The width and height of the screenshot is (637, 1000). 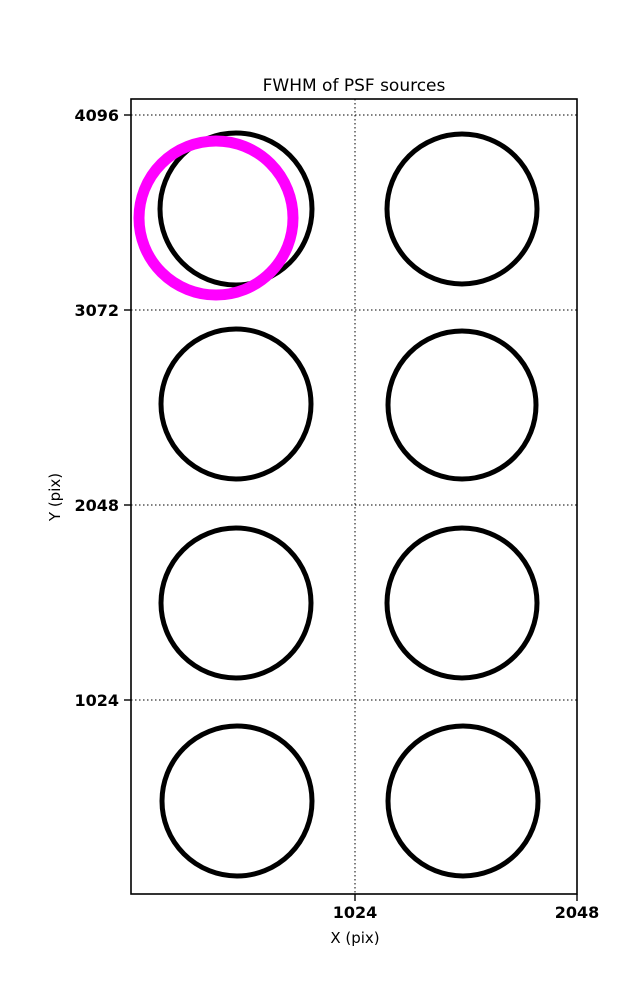 What do you see at coordinates (354, 938) in the screenshot?
I see `x-axis-label: X (pix)` at bounding box center [354, 938].